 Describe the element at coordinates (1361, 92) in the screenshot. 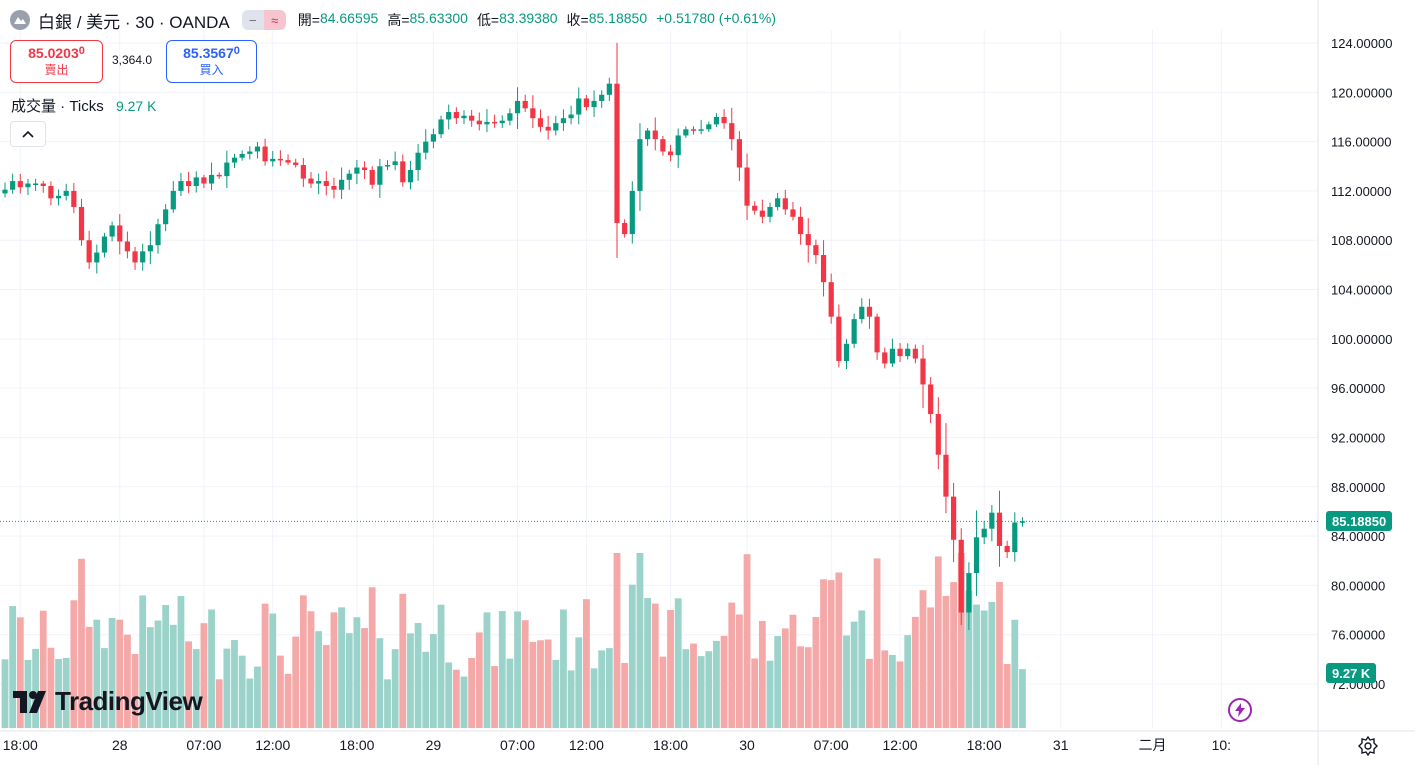

I see `price-axis-label: 120.00000` at that location.